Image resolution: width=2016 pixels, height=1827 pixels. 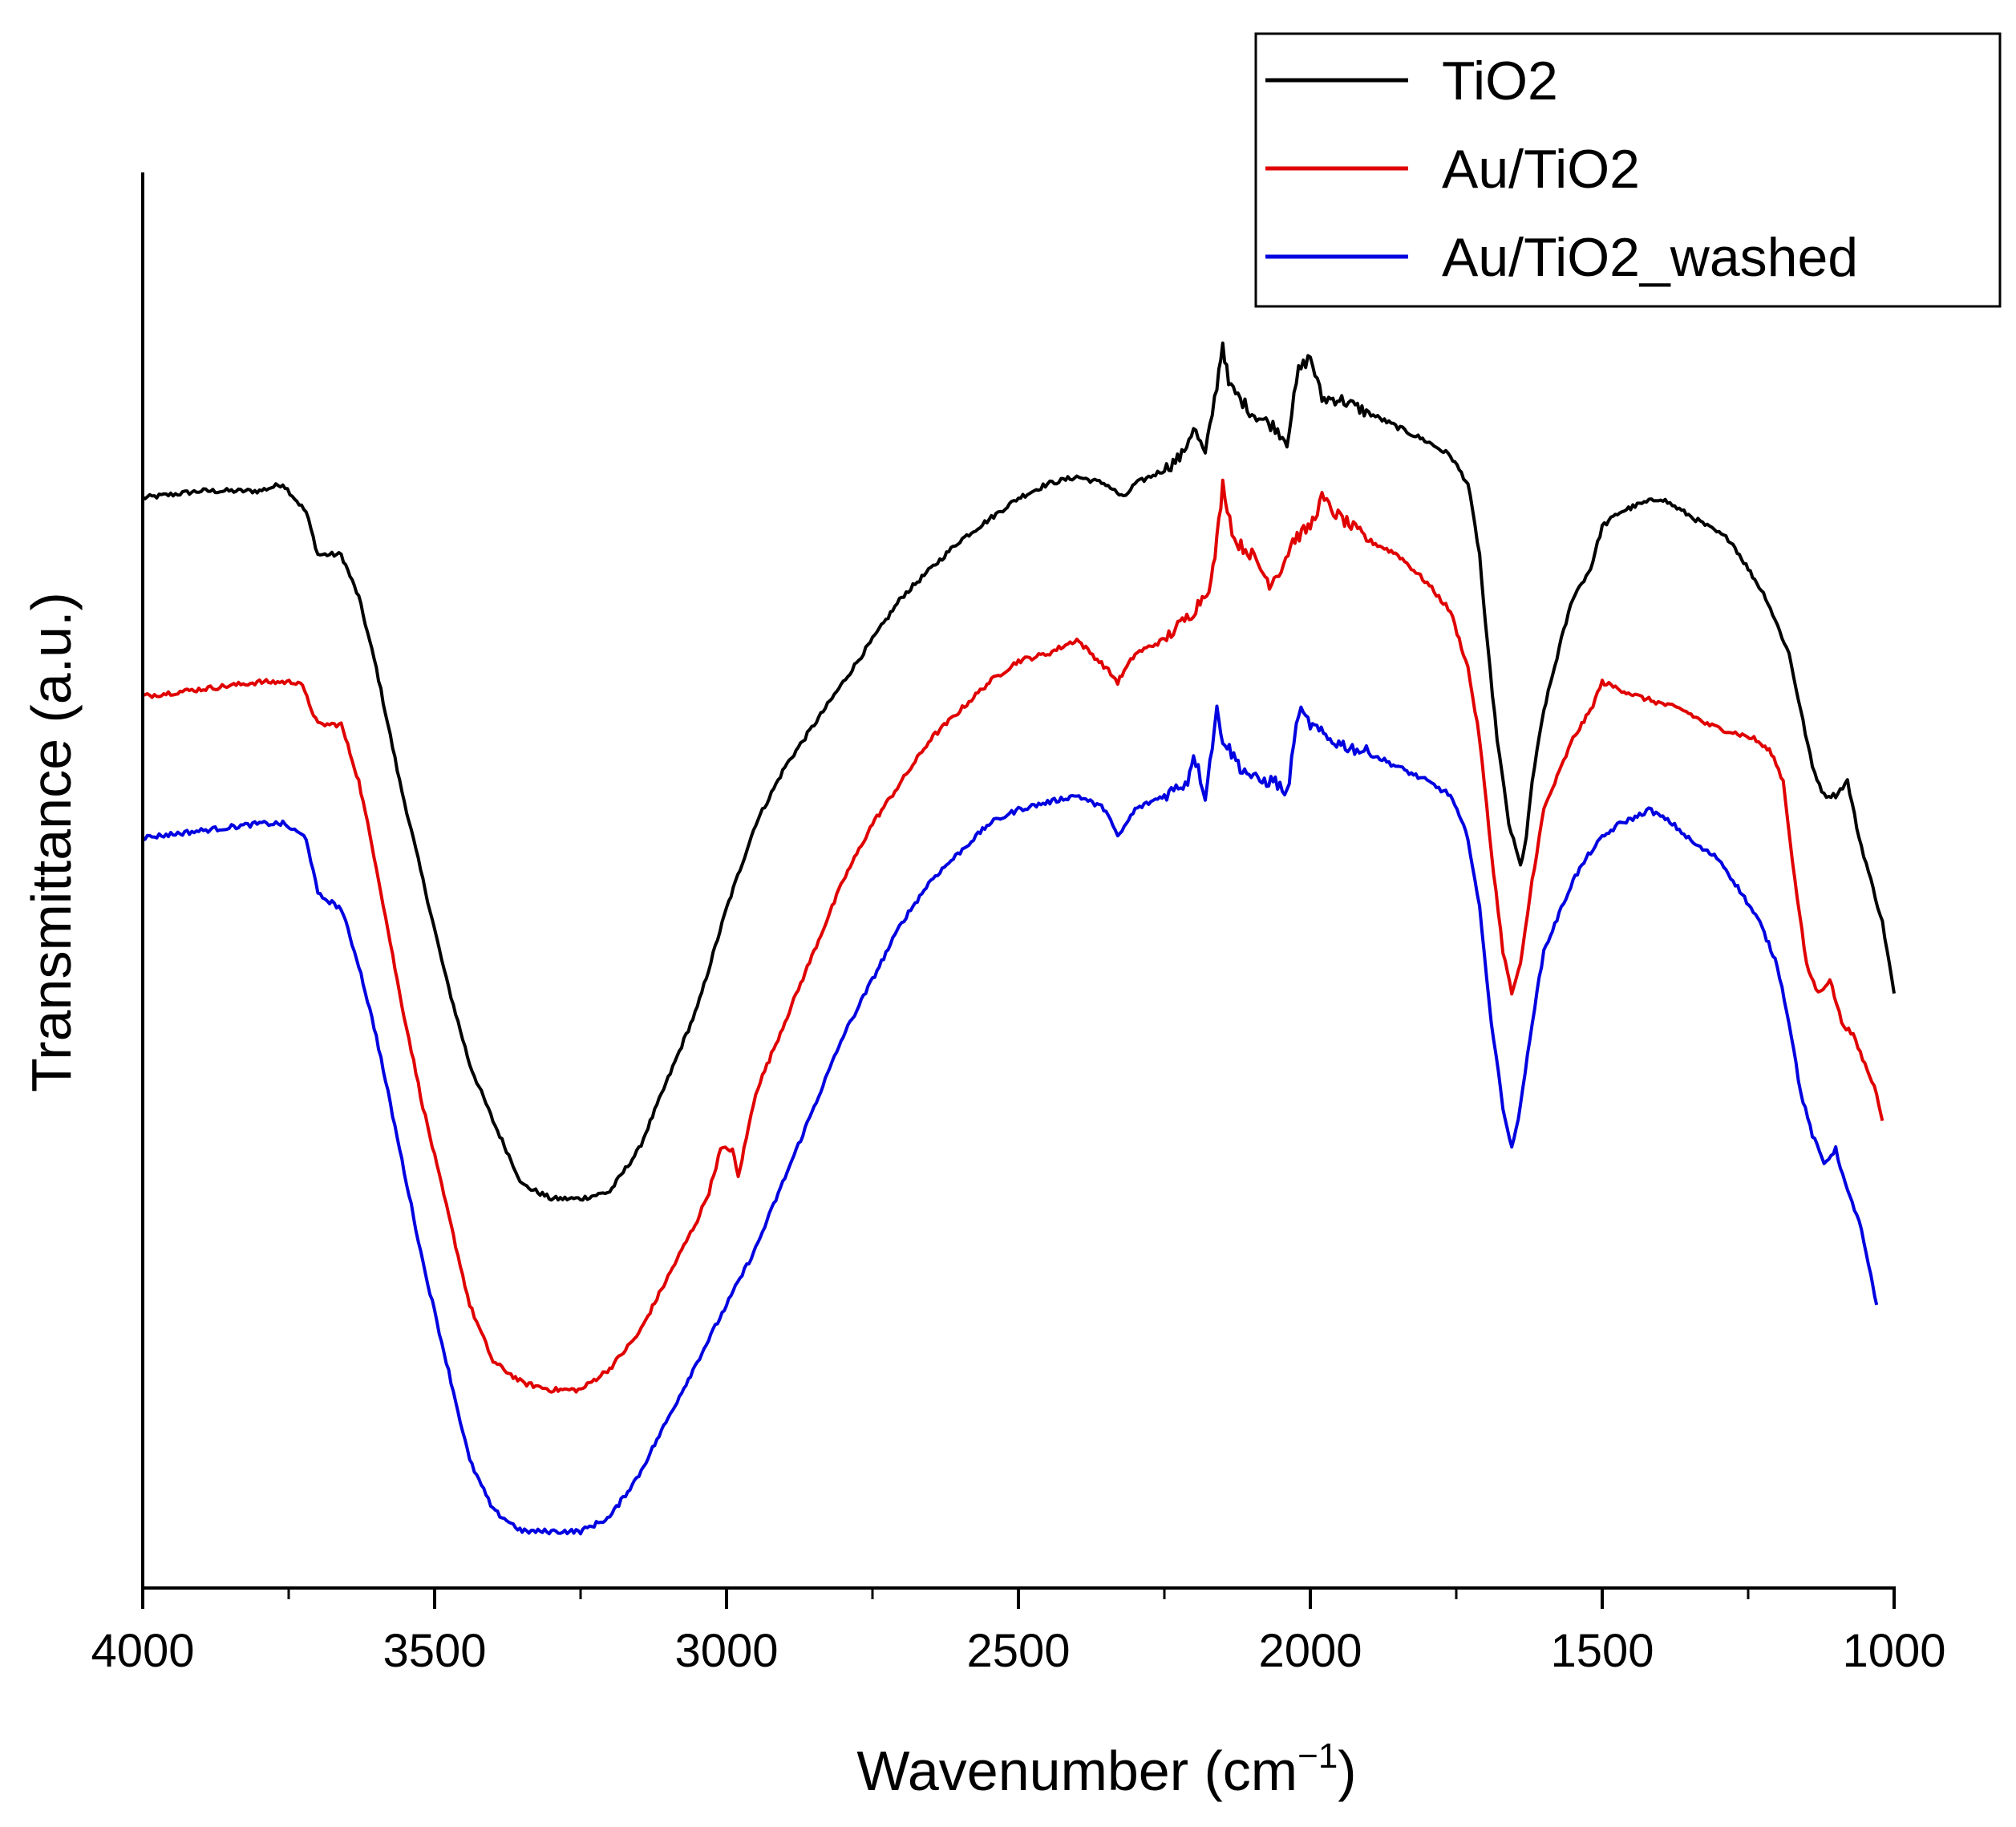 What do you see at coordinates (1650, 257) in the screenshot?
I see `legend-label-2: Au/TiO2_washed` at bounding box center [1650, 257].